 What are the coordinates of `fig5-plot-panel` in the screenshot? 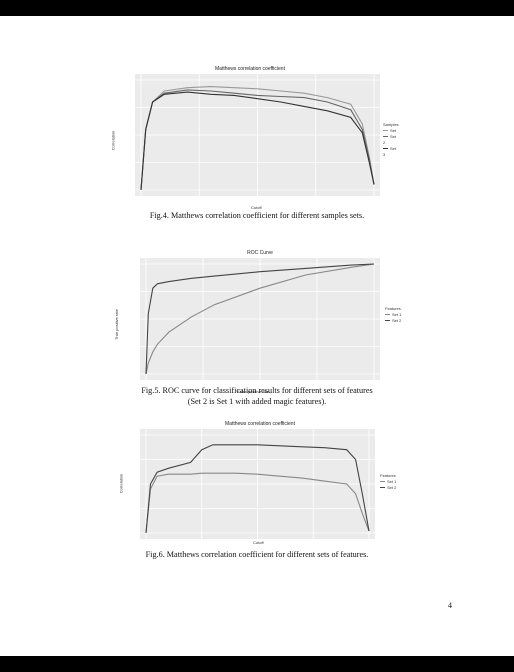 It's located at (260, 319).